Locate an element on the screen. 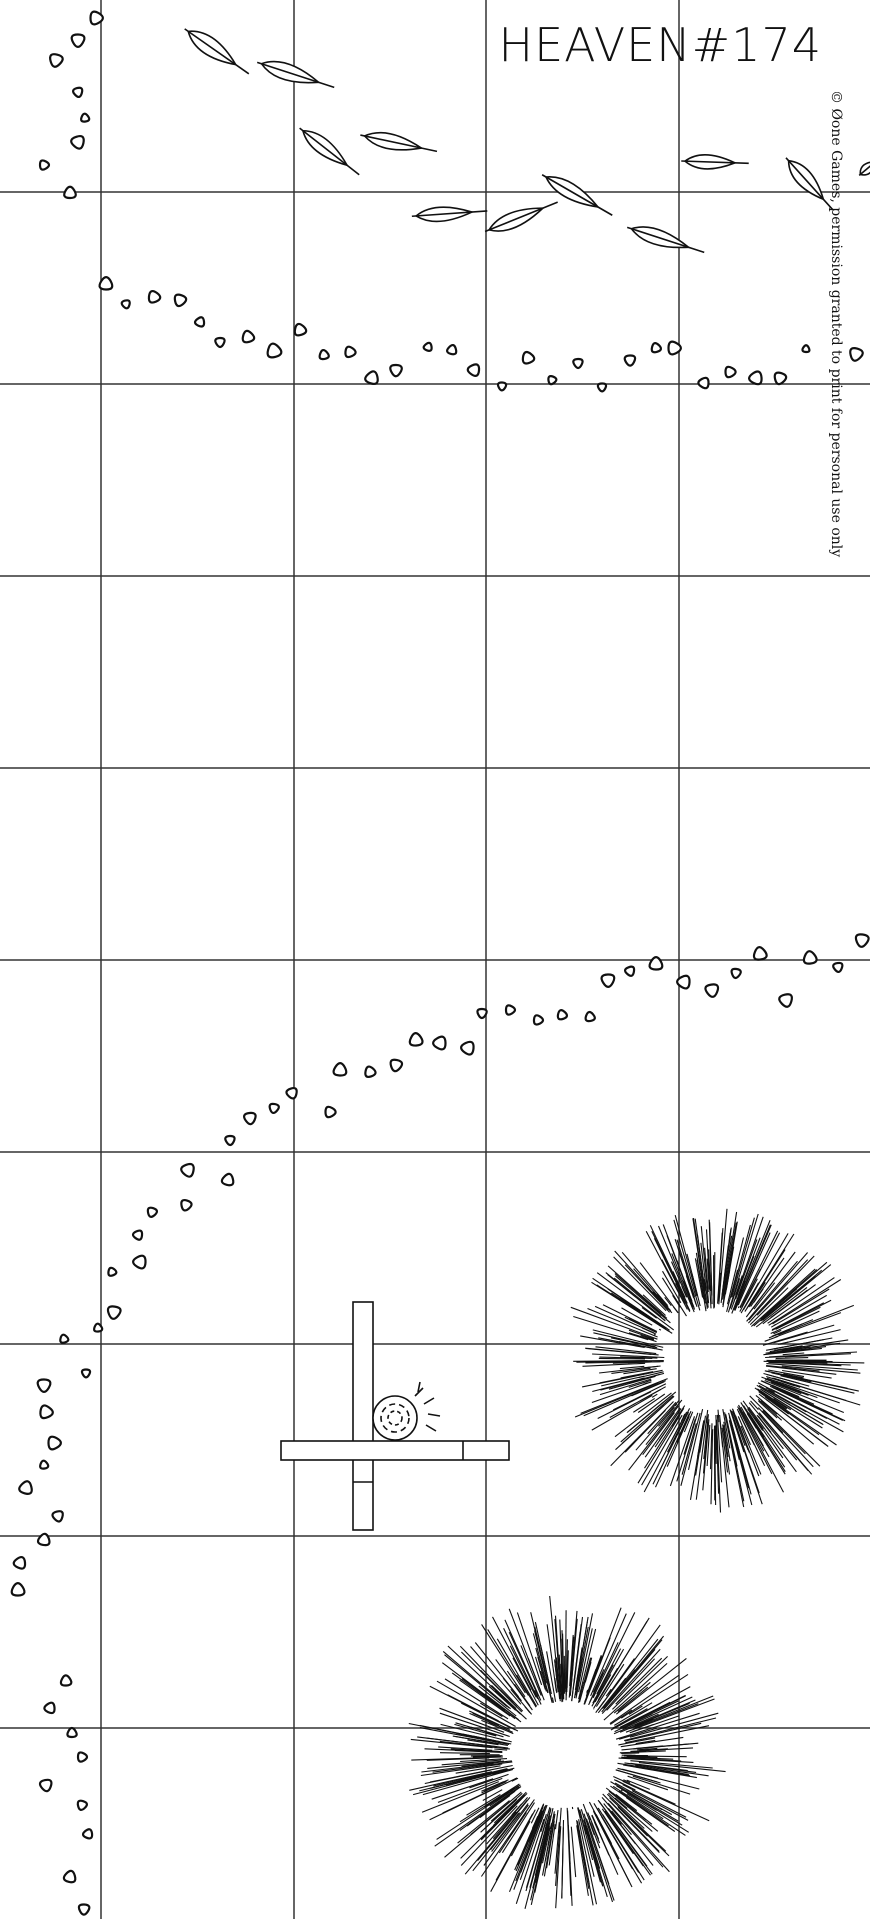 The width and height of the screenshot is (870, 1919). crossroads-sign is located at coordinates (395, 1416).